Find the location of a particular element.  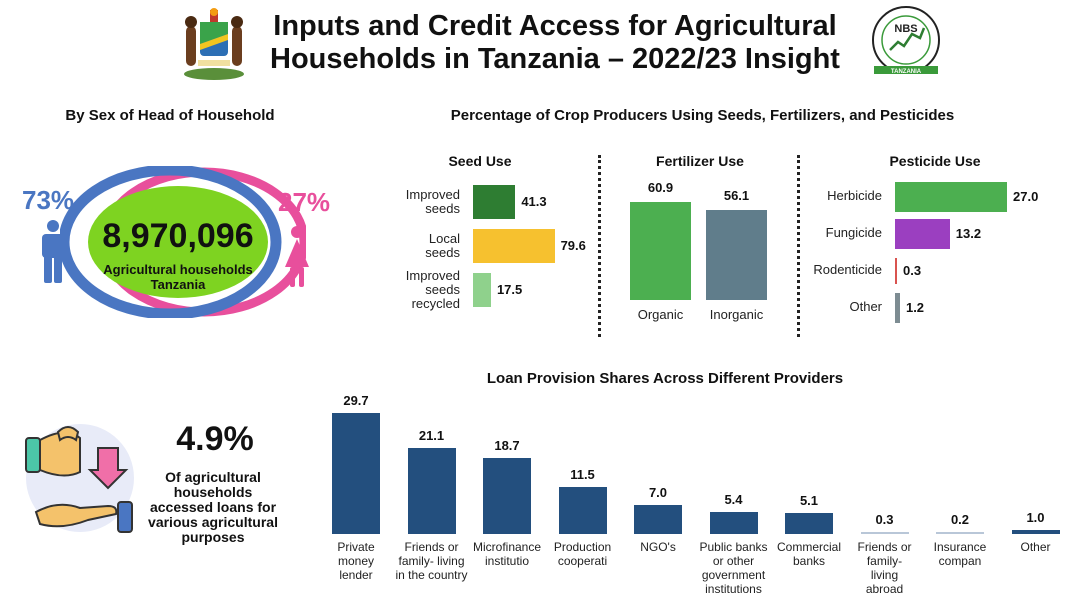

loan-text-line-3: accessed loans for is located at coordinates (213, 507).